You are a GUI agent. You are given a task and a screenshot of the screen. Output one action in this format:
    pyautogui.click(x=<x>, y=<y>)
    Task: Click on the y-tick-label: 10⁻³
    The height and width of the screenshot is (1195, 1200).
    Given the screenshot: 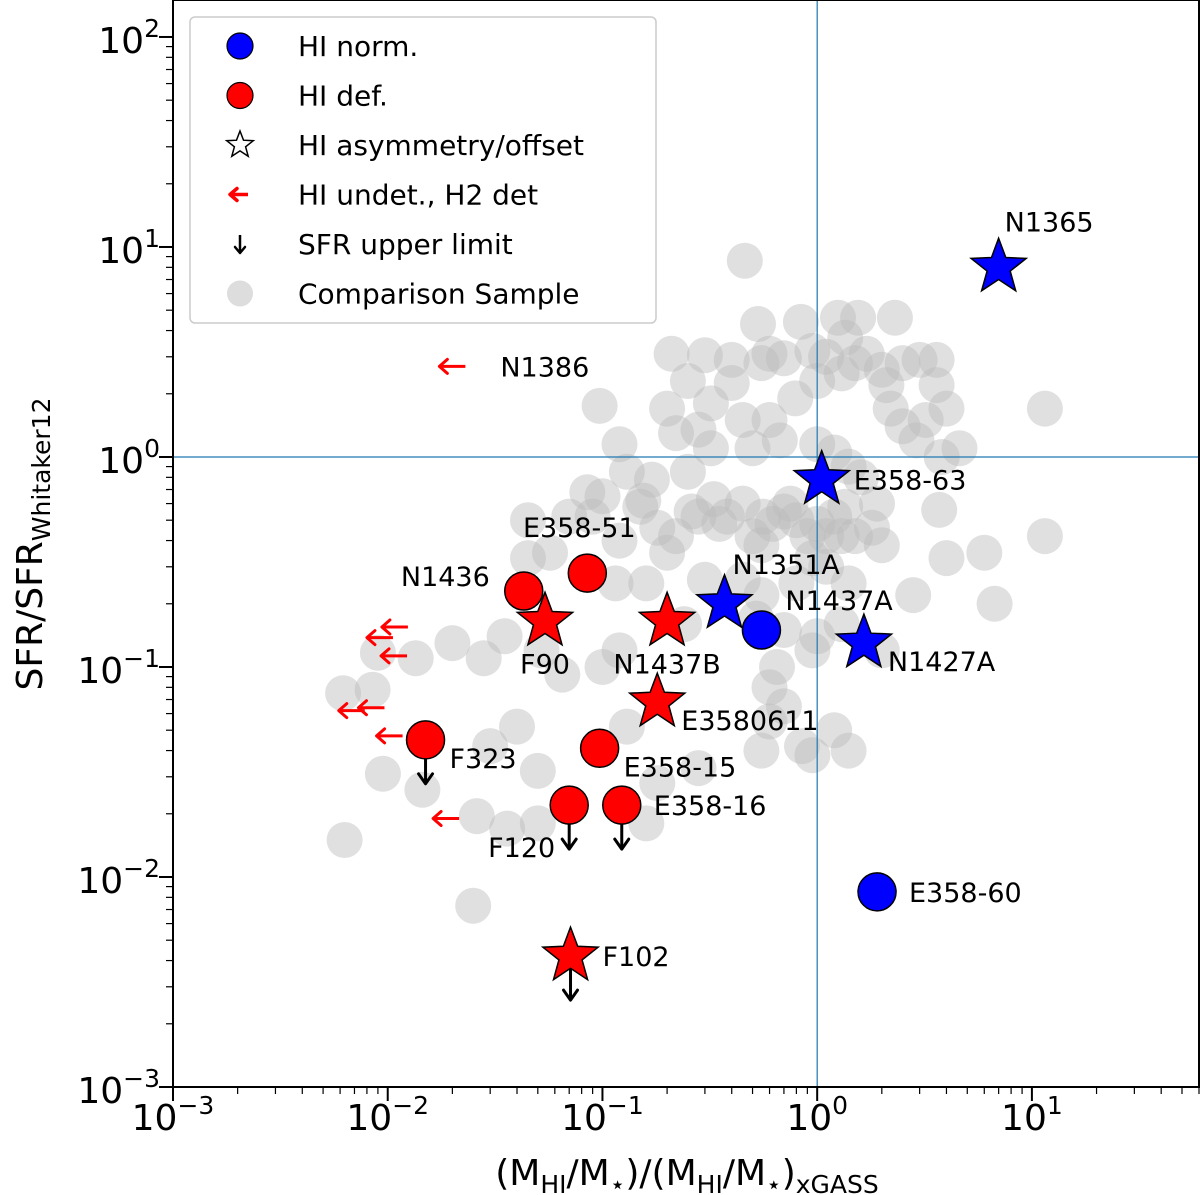 What is the action you would take?
    pyautogui.click(x=118, y=1088)
    